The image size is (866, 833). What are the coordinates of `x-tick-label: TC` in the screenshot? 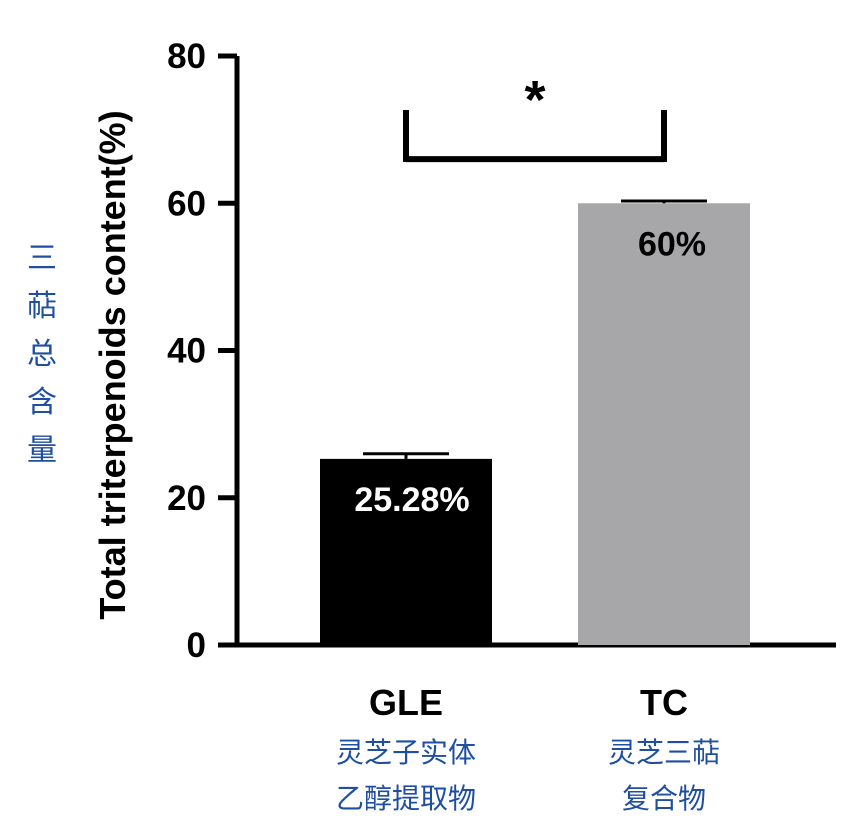 It's located at (664, 702).